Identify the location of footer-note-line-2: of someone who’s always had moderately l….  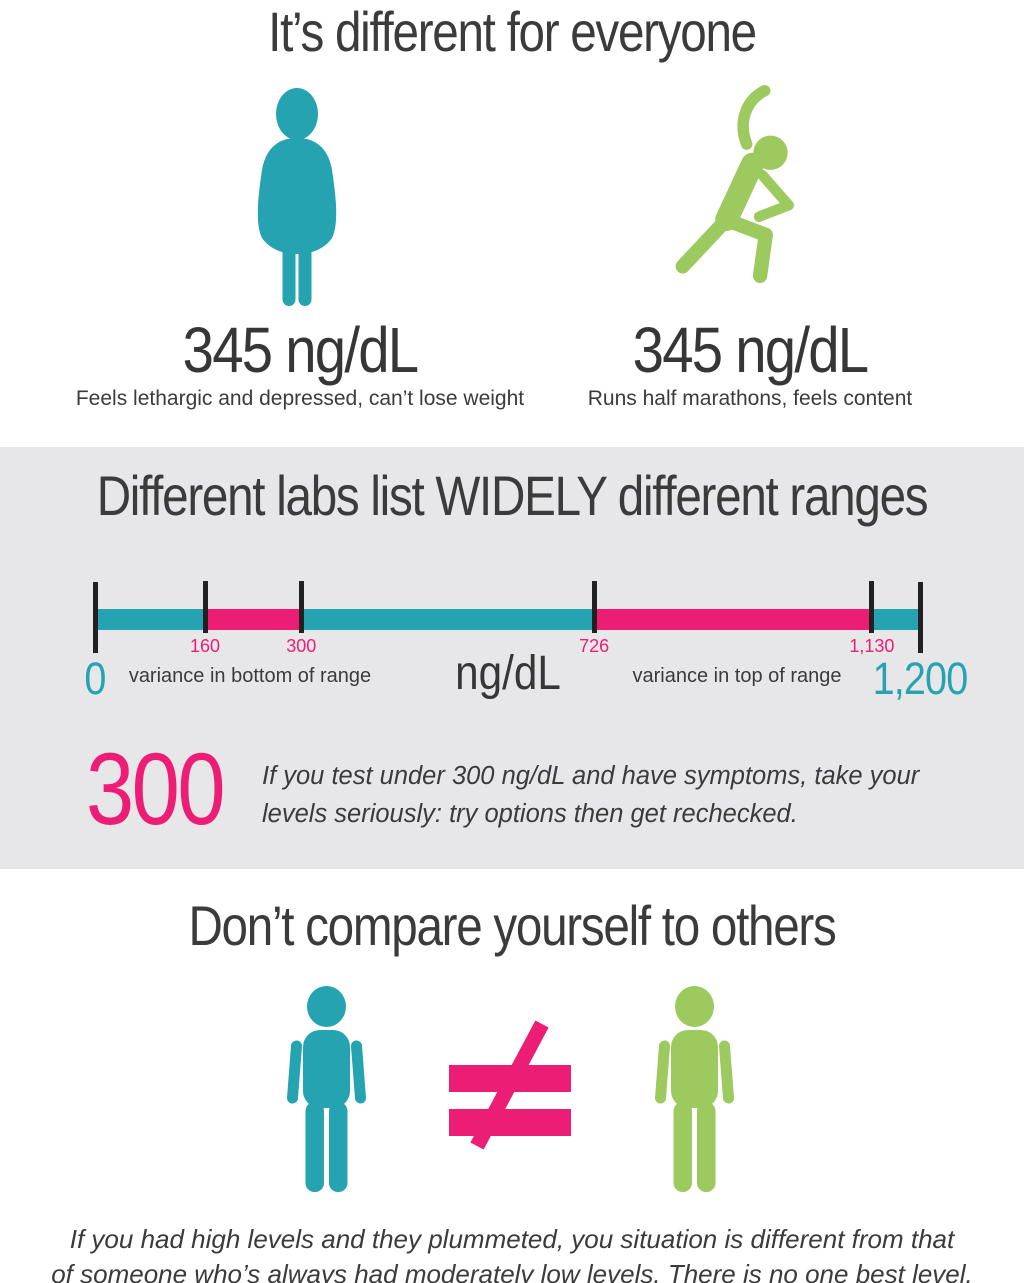
(512, 1271).